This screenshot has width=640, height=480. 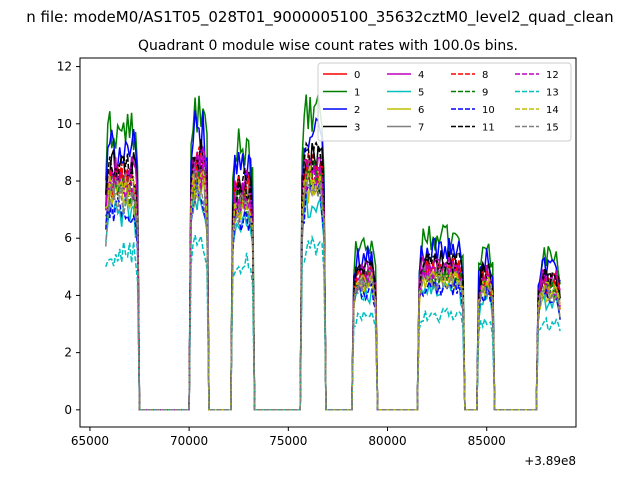 What do you see at coordinates (552, 93) in the screenshot?
I see `legend-label-13: 13` at bounding box center [552, 93].